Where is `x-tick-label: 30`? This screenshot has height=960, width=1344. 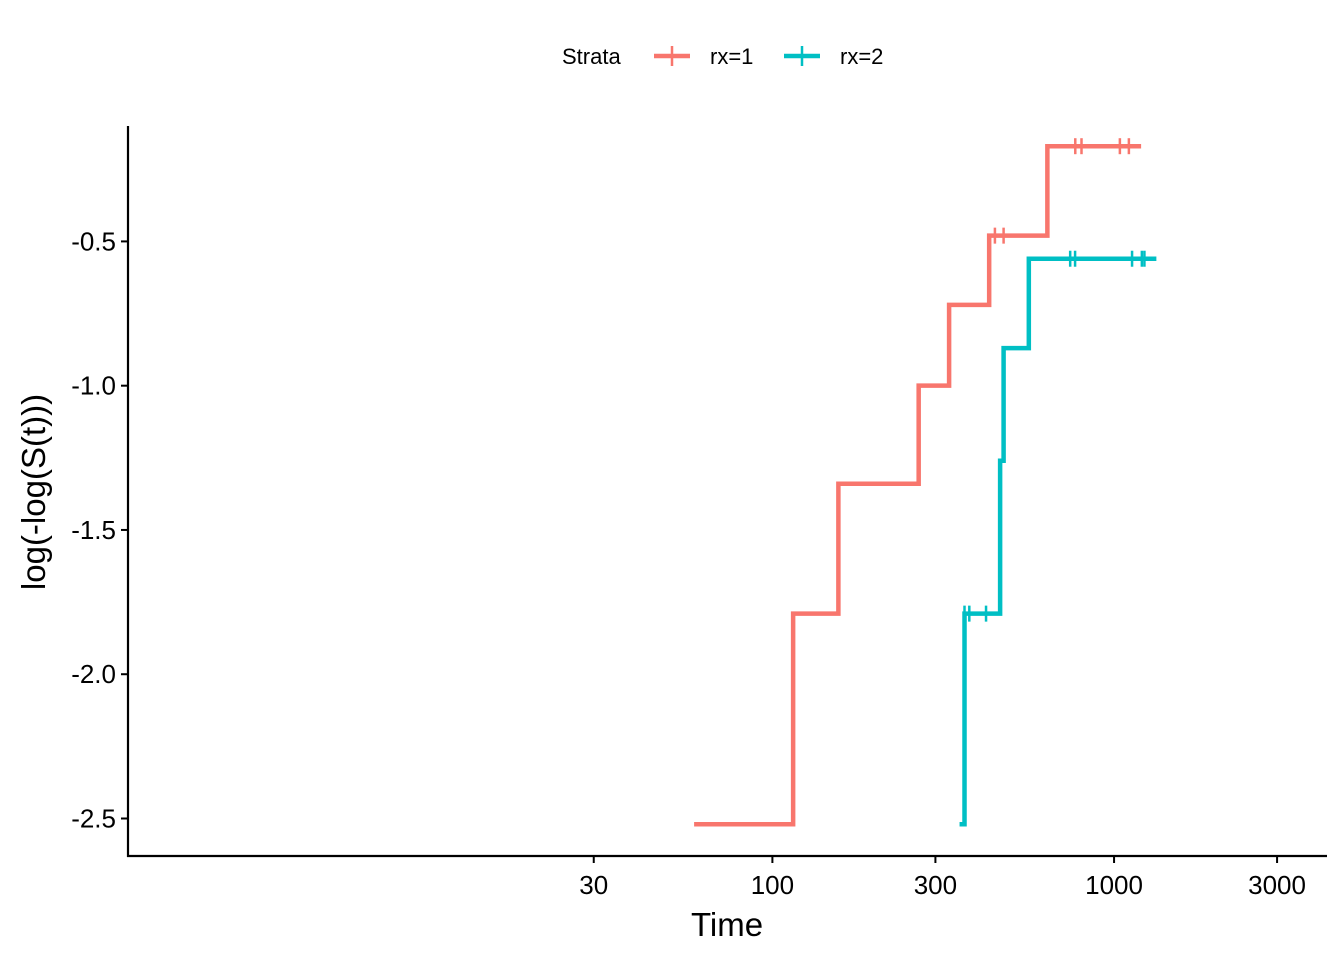 x-tick-label: 30 is located at coordinates (593, 885).